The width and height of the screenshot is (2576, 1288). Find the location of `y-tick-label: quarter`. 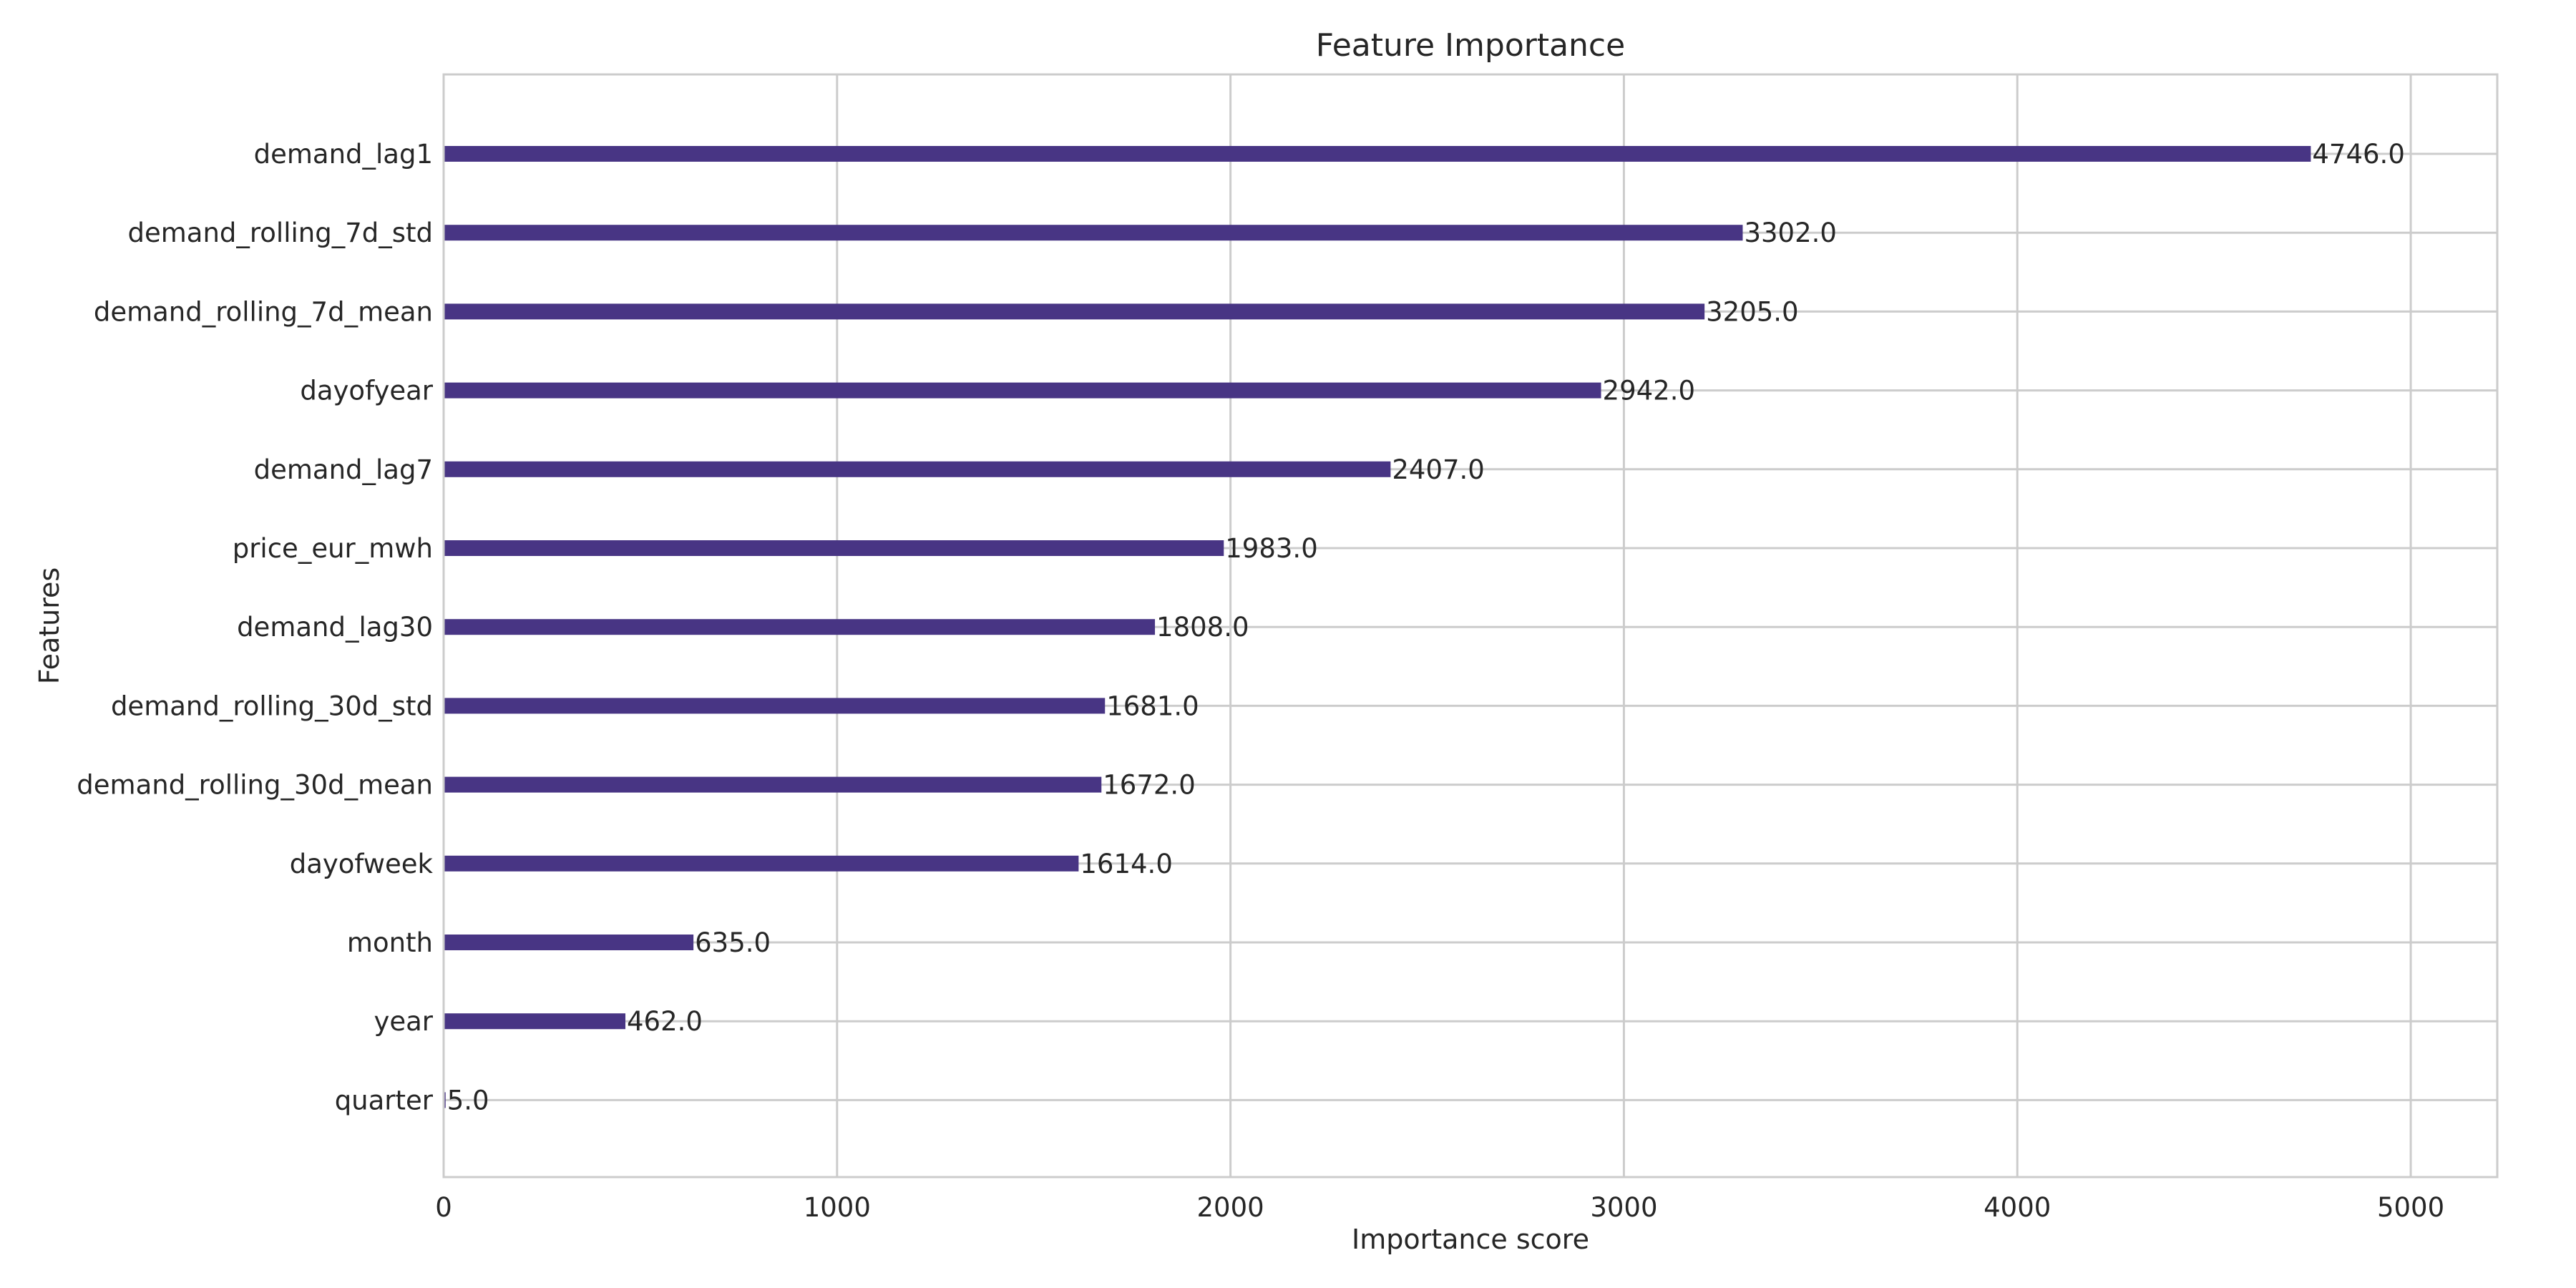

y-tick-label: quarter is located at coordinates (384, 1100).